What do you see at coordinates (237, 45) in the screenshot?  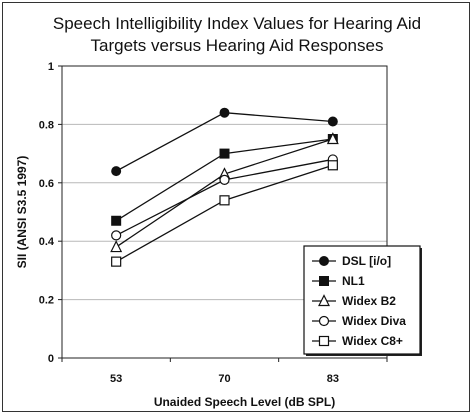 I see `chart-title-line-2: Targets versus Hearing Aid Responses` at bounding box center [237, 45].